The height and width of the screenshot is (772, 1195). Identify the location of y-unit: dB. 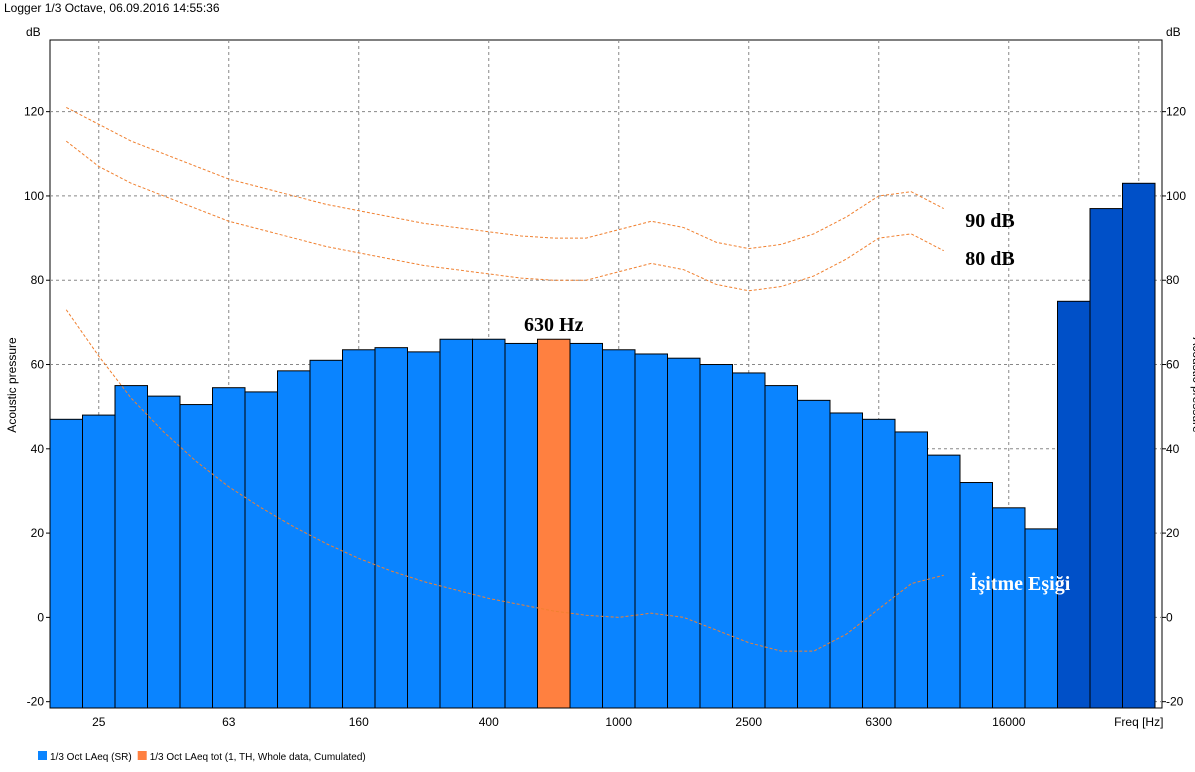
(33, 32).